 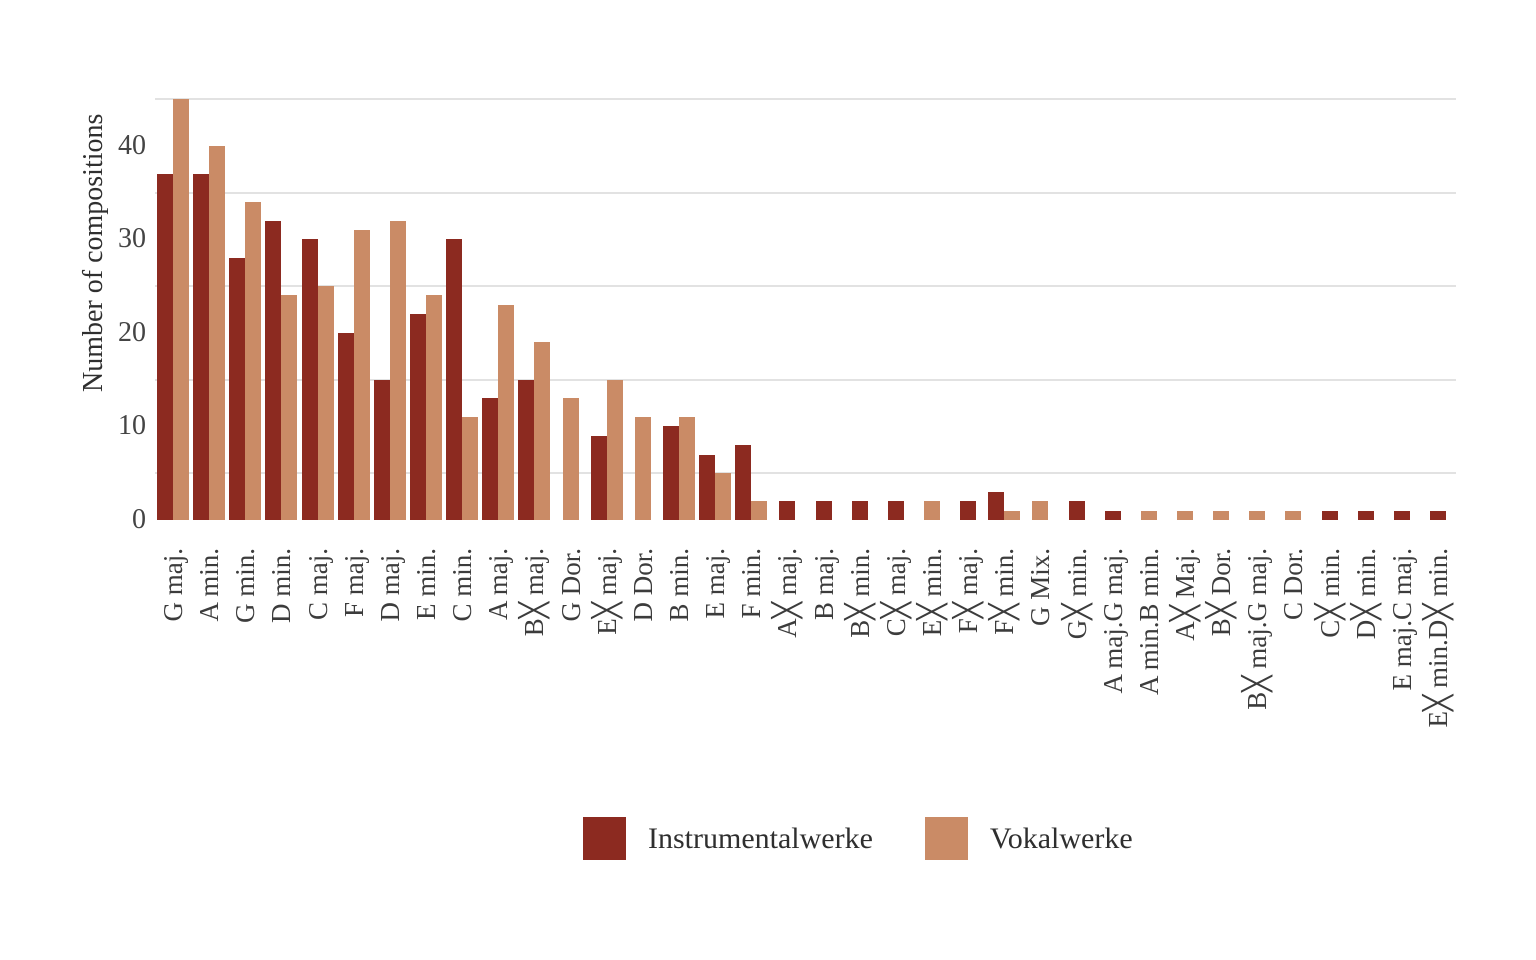 What do you see at coordinates (1076, 594) in the screenshot?
I see `x-tick-label: G╳ min.` at bounding box center [1076, 594].